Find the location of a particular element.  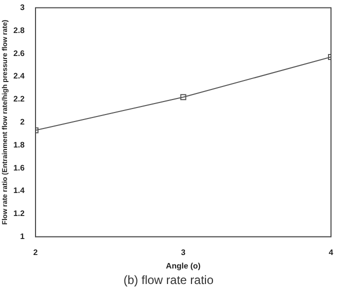

y-tick-label: 2.8 is located at coordinates (19, 30).